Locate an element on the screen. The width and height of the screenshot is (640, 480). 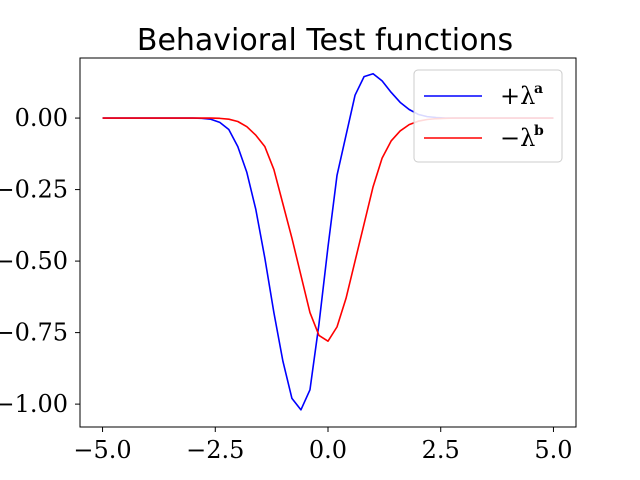
x-tick-label: 2.5 is located at coordinates (441, 450).